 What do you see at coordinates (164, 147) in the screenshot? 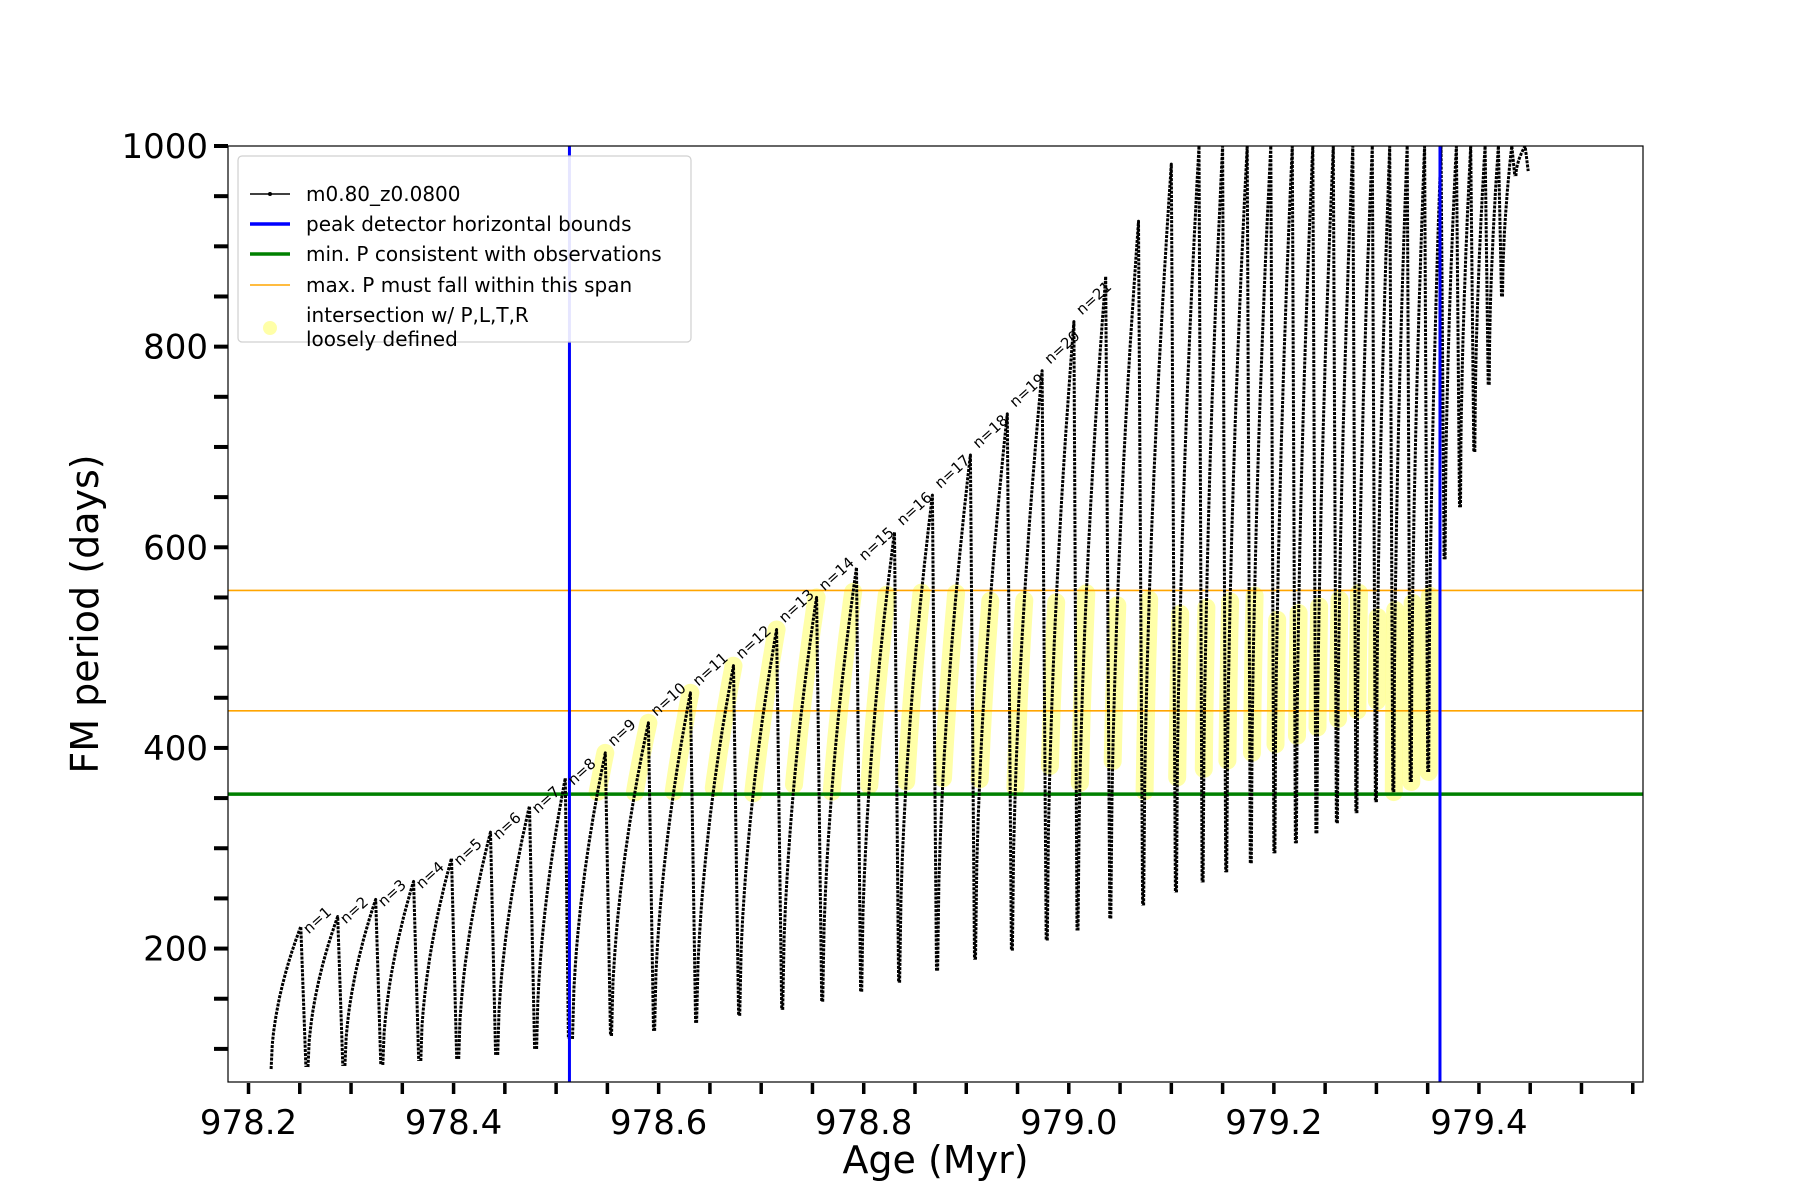
I see `y-tick-label: 1000` at bounding box center [164, 147].